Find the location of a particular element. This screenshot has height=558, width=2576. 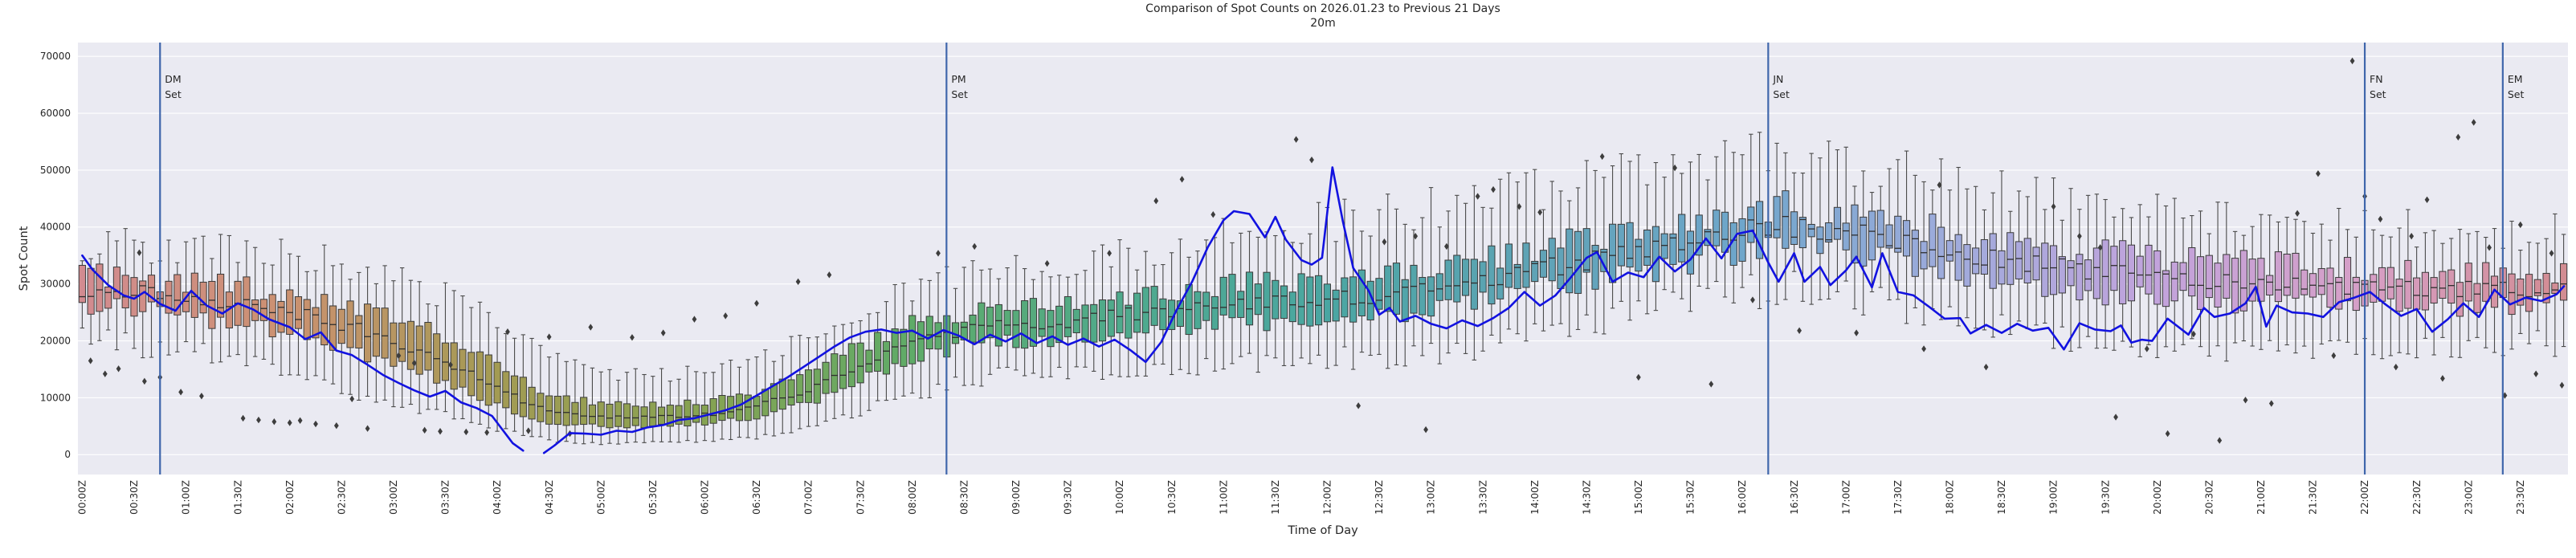

svg-text: 12:00Z is located at coordinates (1327, 497).